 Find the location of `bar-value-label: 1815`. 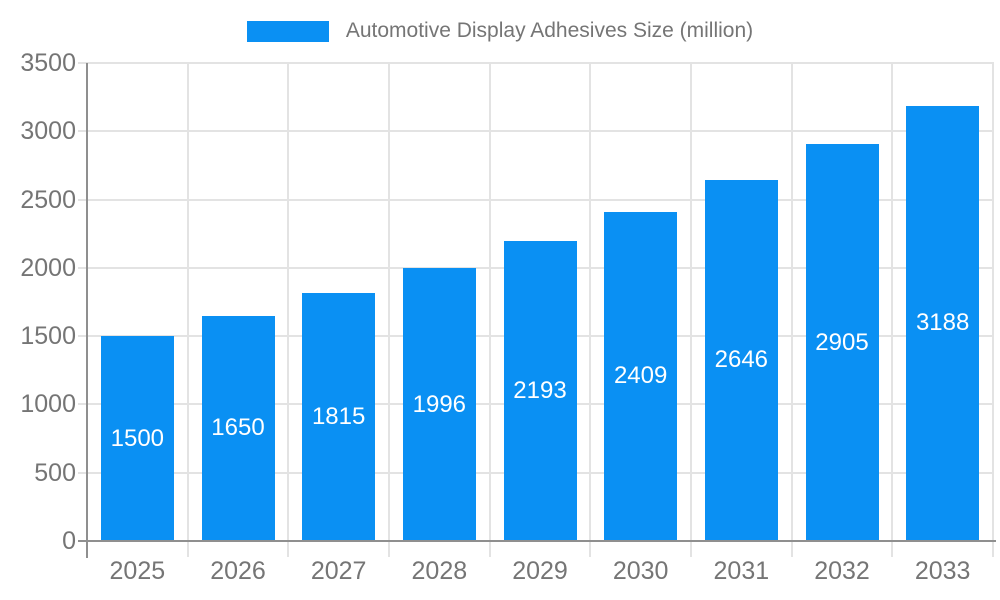

bar-value-label: 1815 is located at coordinates (338, 417).